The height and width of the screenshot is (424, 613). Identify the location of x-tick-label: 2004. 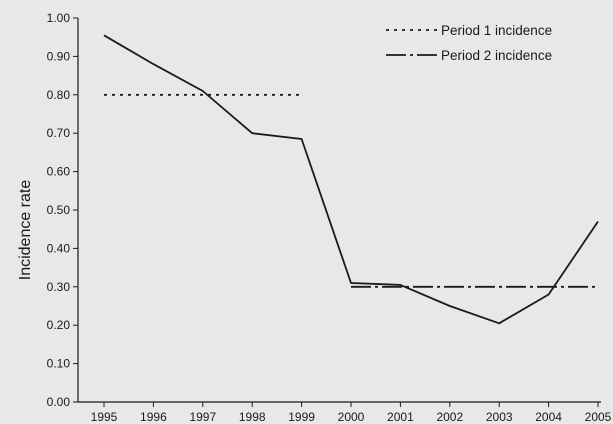
(548, 417).